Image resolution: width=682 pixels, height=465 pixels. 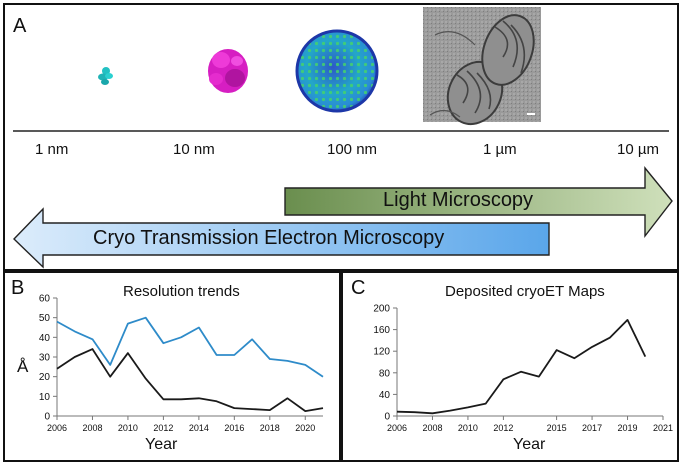 I want to click on chart-b-ytick-label: 0, so click(x=47, y=417).